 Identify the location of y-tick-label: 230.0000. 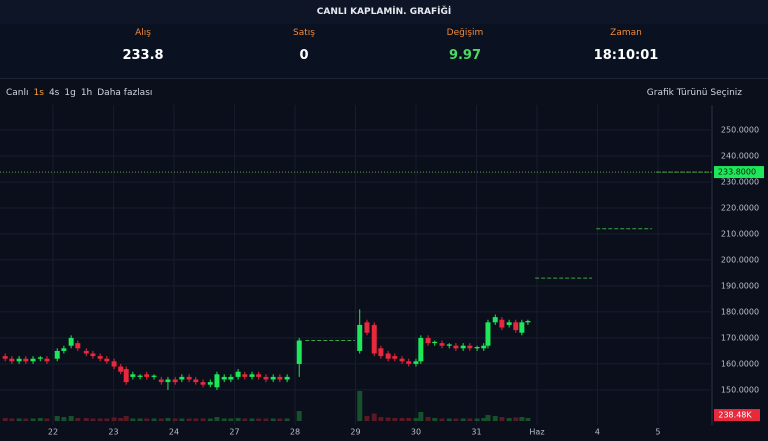
(740, 181).